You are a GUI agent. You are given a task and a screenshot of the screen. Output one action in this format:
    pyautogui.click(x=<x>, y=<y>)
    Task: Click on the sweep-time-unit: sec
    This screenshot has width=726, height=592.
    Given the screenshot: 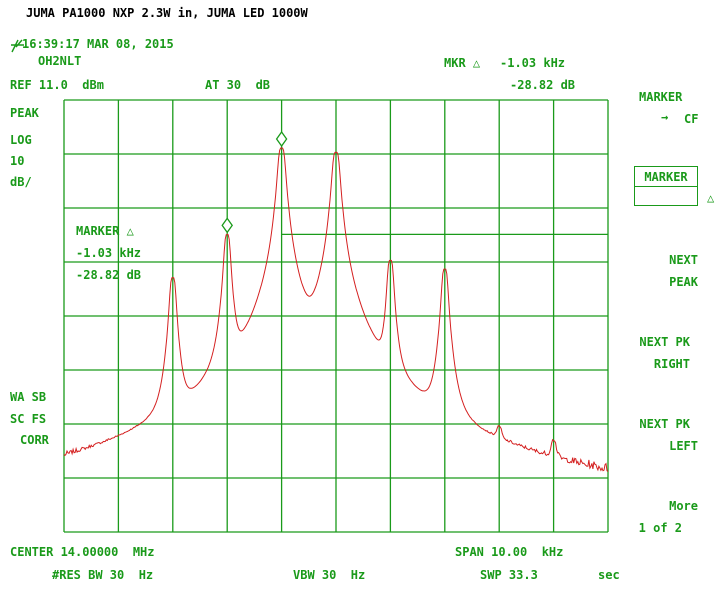 What is the action you would take?
    pyautogui.click(x=609, y=575)
    